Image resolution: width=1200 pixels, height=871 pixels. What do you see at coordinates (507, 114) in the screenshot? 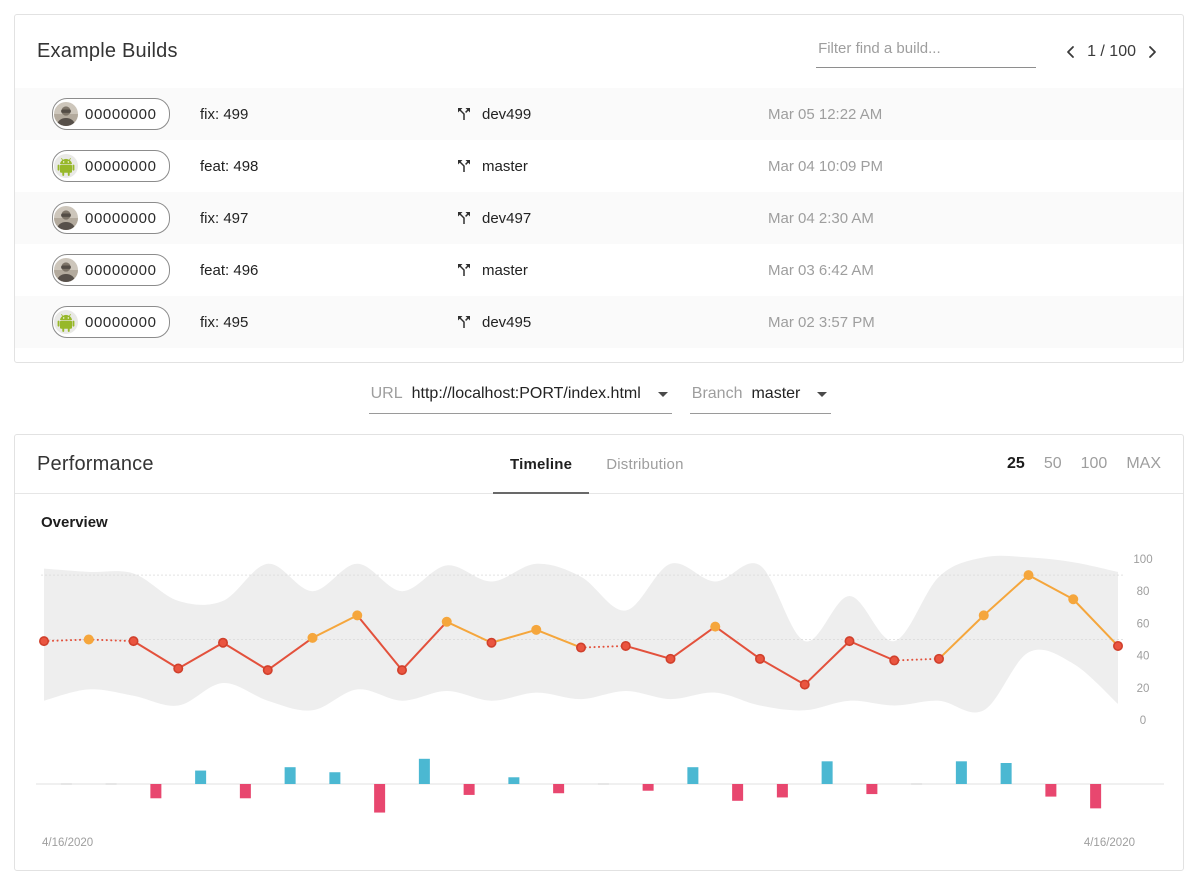
I see `branch-name: dev499` at bounding box center [507, 114].